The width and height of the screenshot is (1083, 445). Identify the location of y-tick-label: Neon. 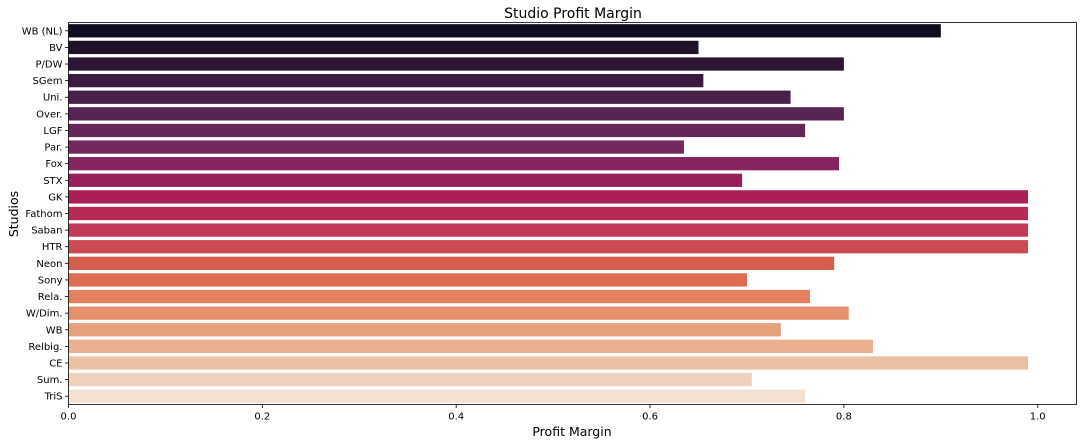
(49, 264).